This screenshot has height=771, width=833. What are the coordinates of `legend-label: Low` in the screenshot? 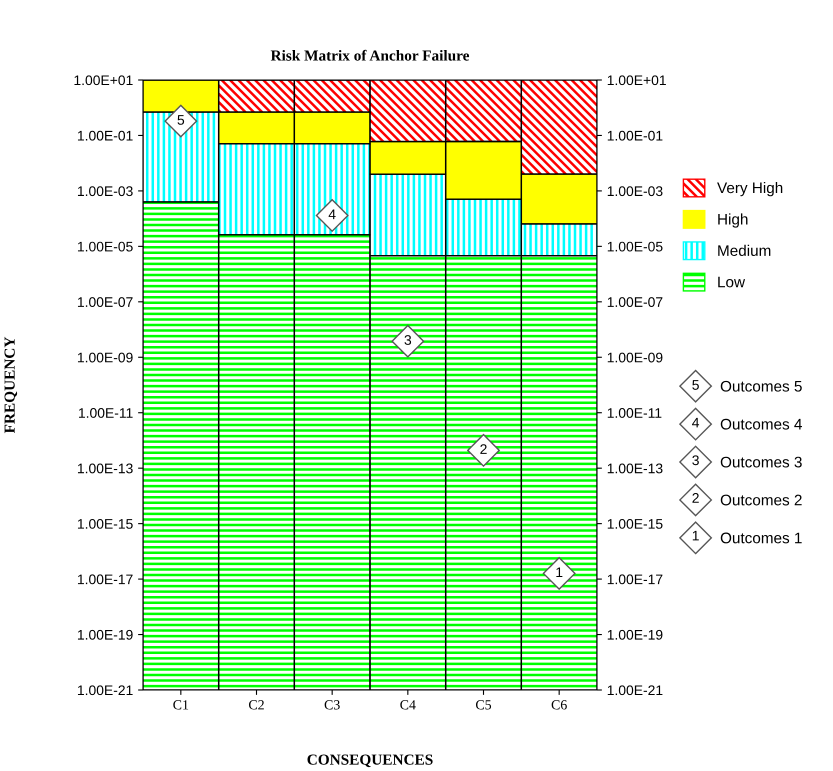 It's located at (732, 282).